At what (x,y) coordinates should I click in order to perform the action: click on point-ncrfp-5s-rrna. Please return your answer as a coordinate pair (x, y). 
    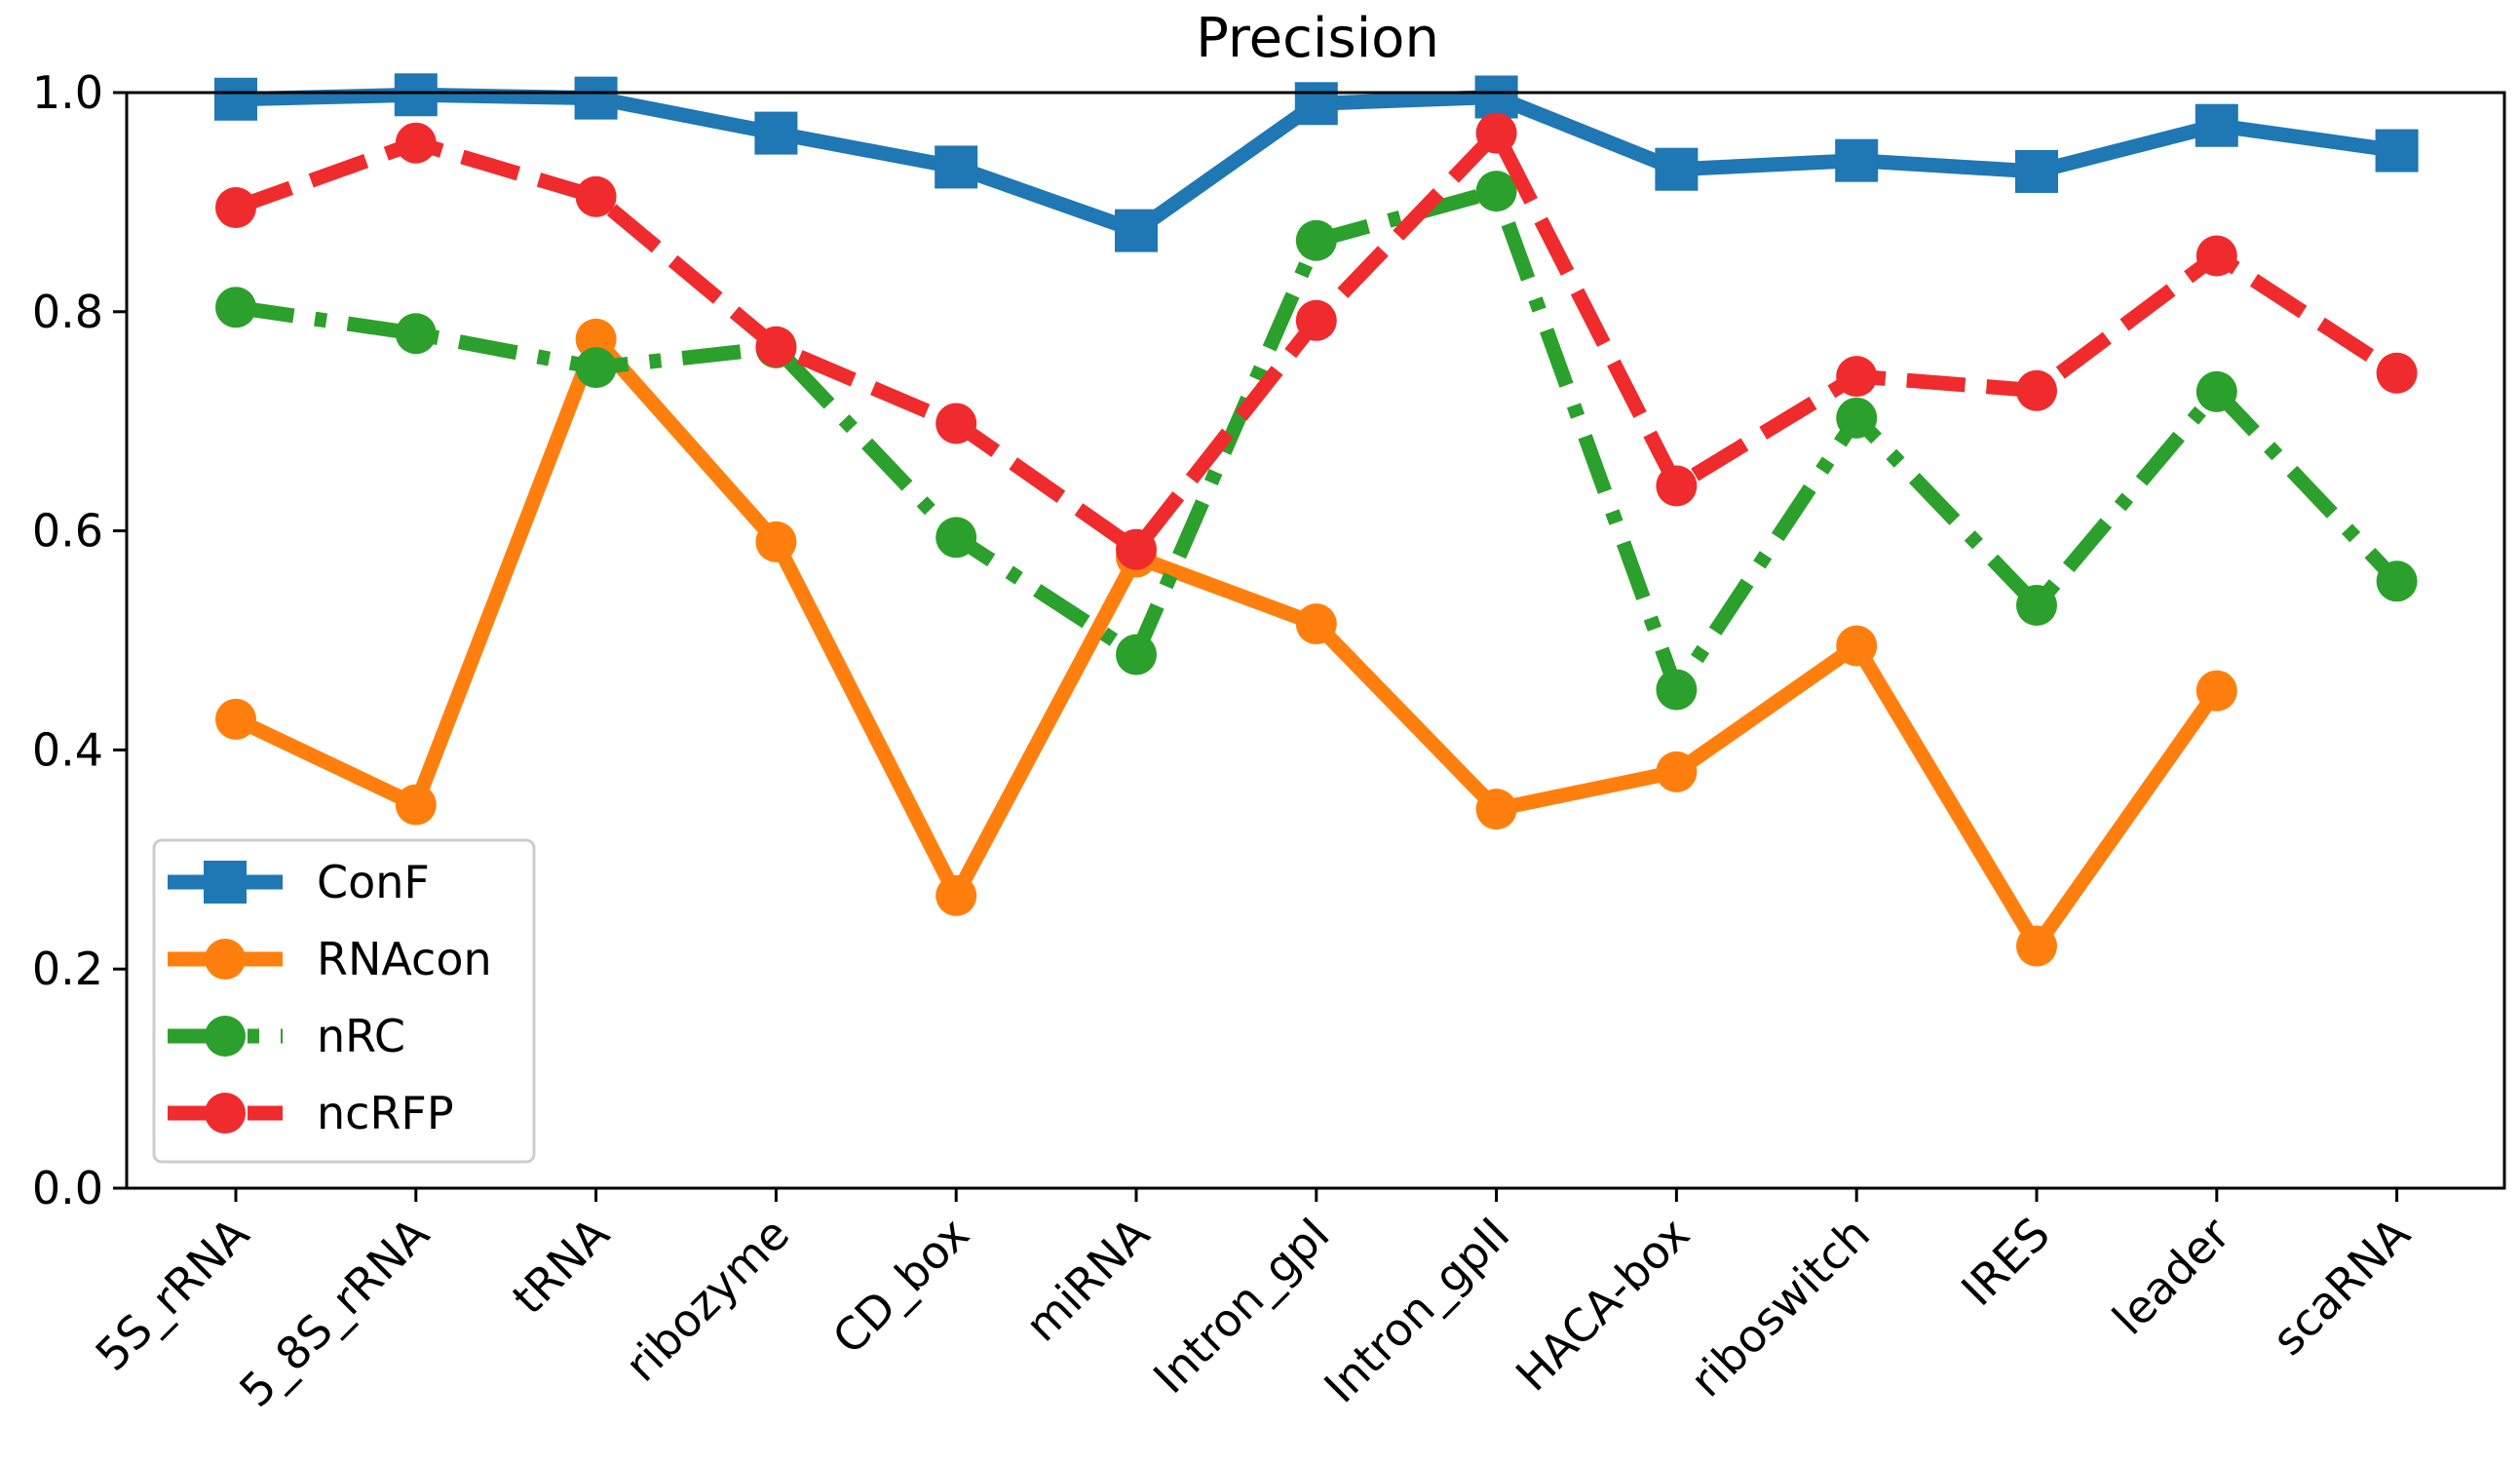
    Looking at the image, I should click on (235, 208).